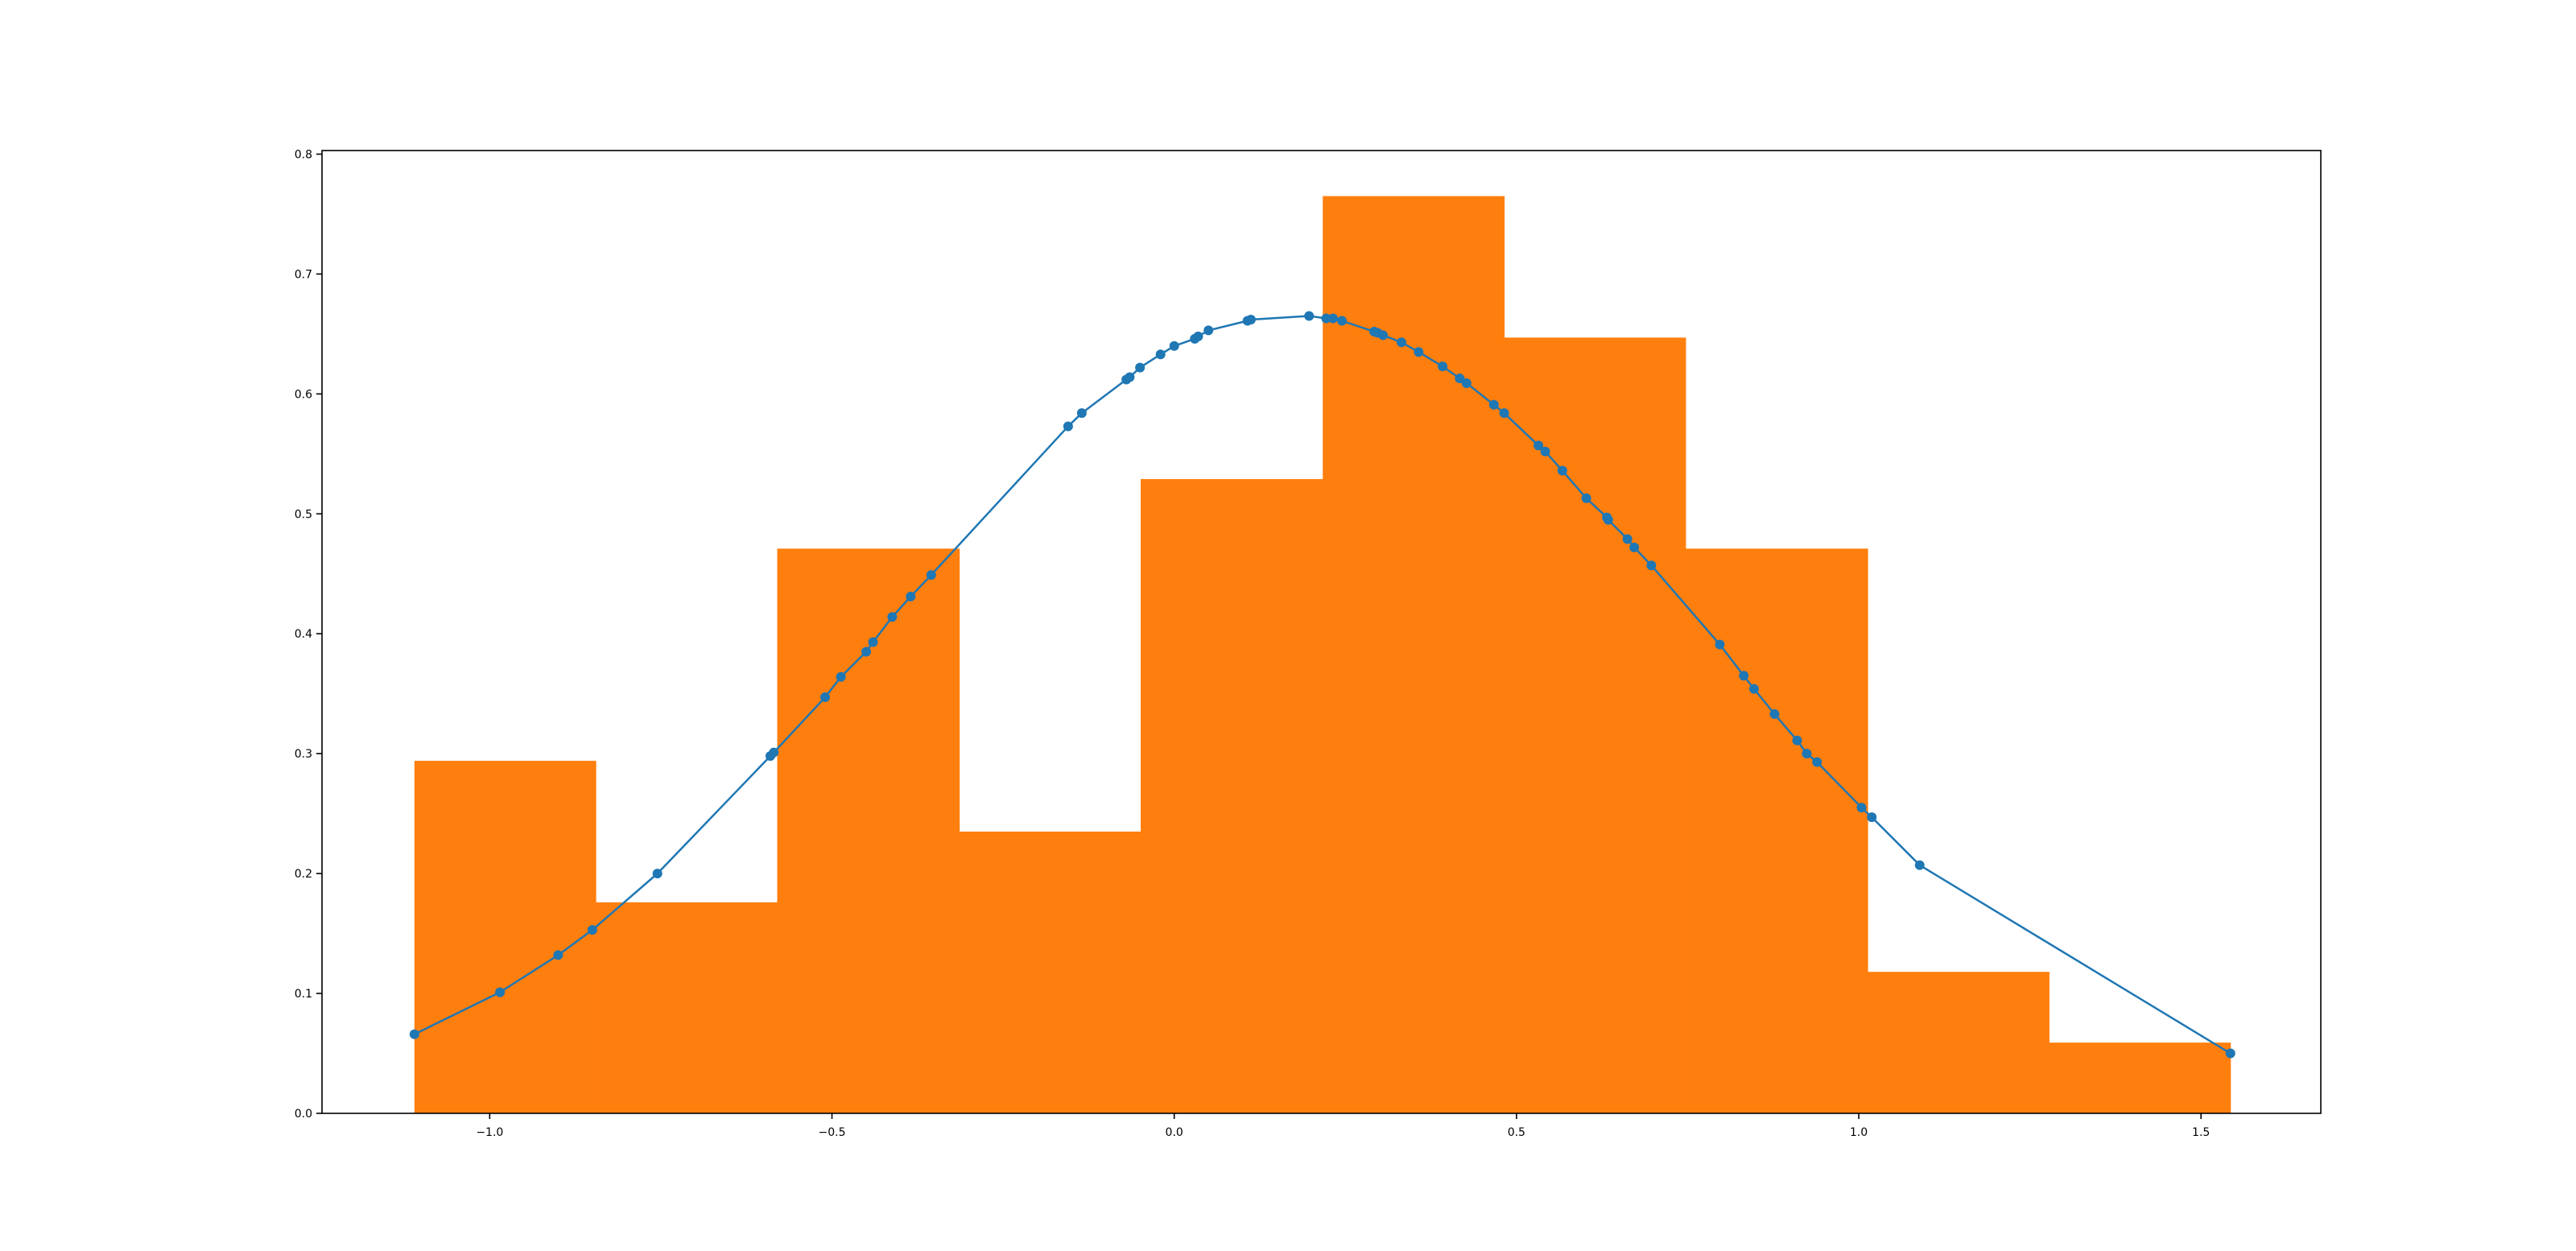 The width and height of the screenshot is (2576, 1251). What do you see at coordinates (832, 1132) in the screenshot?
I see `x-tick-label: −0.5` at bounding box center [832, 1132].